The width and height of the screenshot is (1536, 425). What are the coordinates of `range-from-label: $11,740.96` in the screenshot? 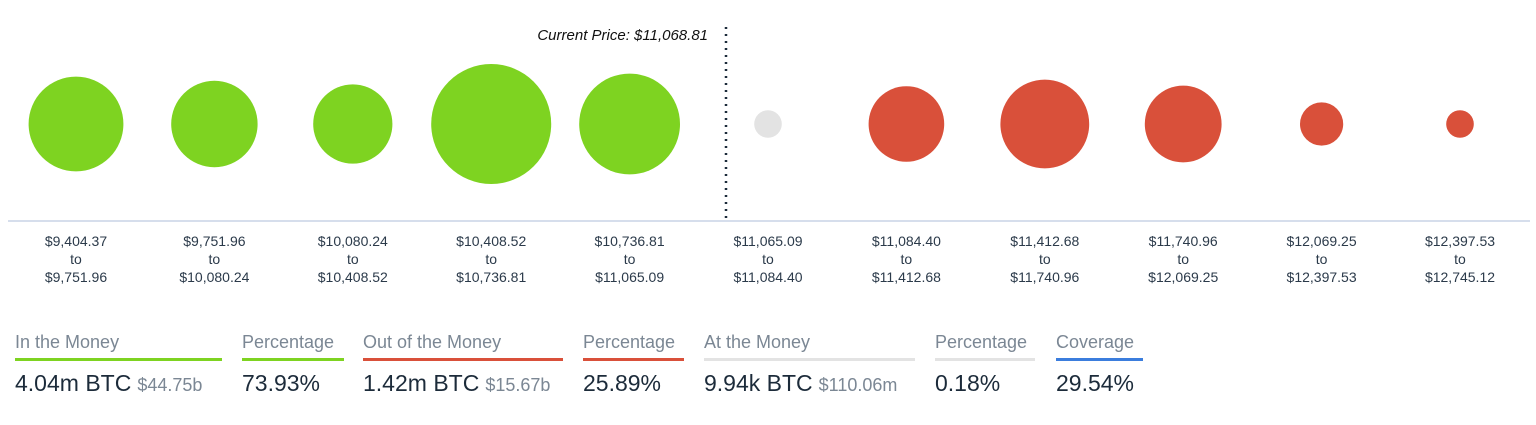 It's located at (1183, 241).